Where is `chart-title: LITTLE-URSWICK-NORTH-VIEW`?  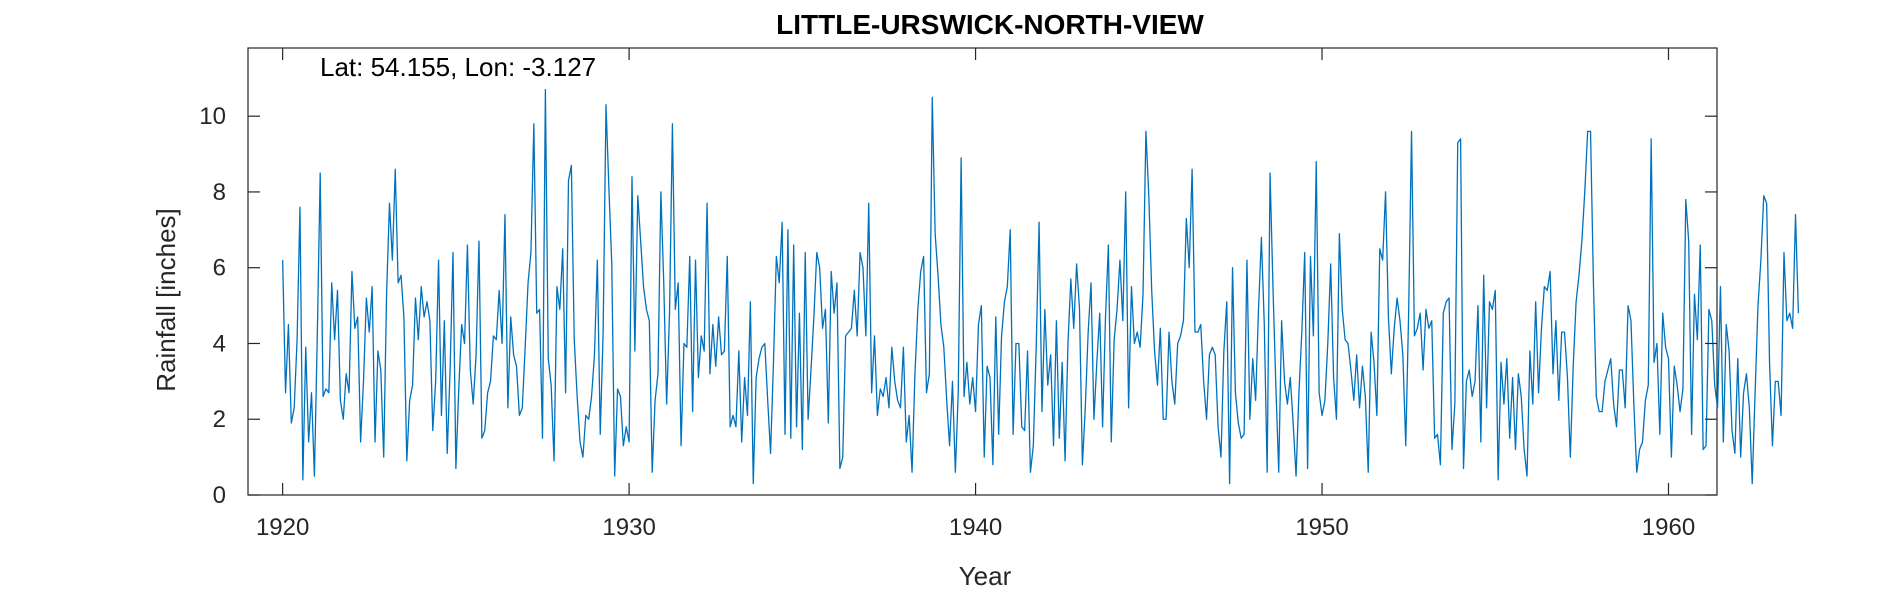 chart-title: LITTLE-URSWICK-NORTH-VIEW is located at coordinates (990, 24).